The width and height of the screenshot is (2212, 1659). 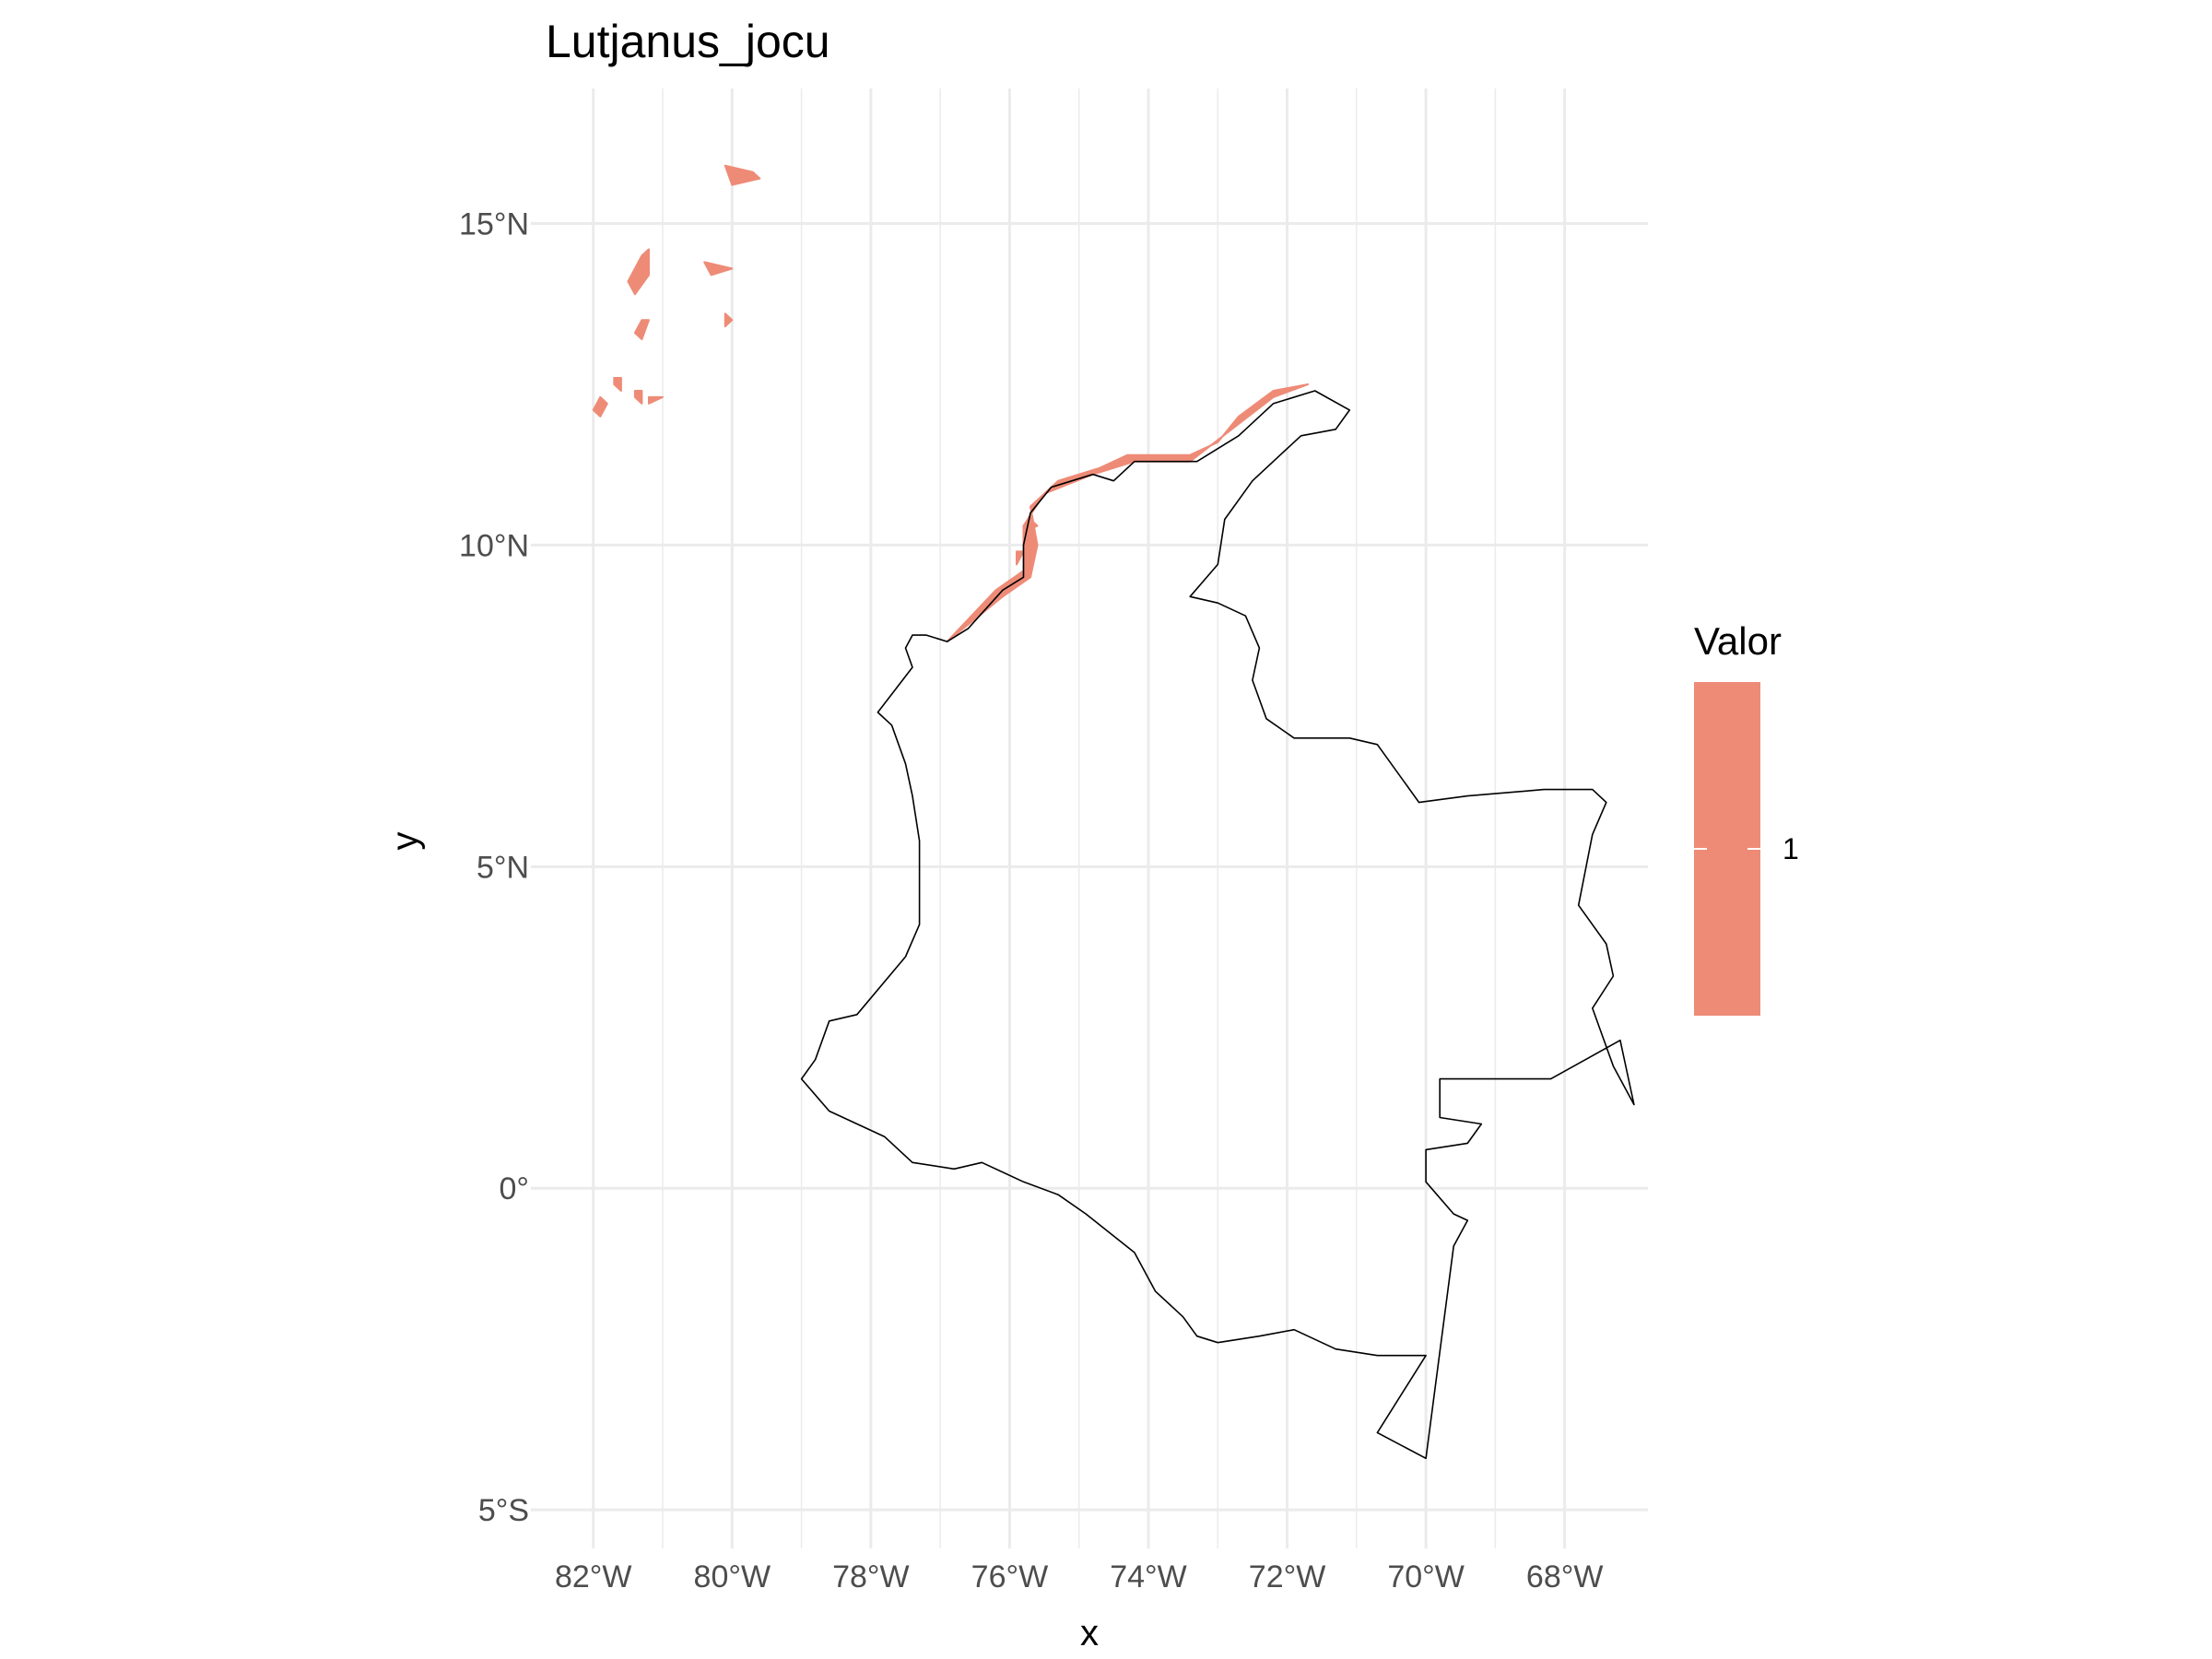 I want to click on chart-title: Lutjanus_jocu, so click(x=688, y=41).